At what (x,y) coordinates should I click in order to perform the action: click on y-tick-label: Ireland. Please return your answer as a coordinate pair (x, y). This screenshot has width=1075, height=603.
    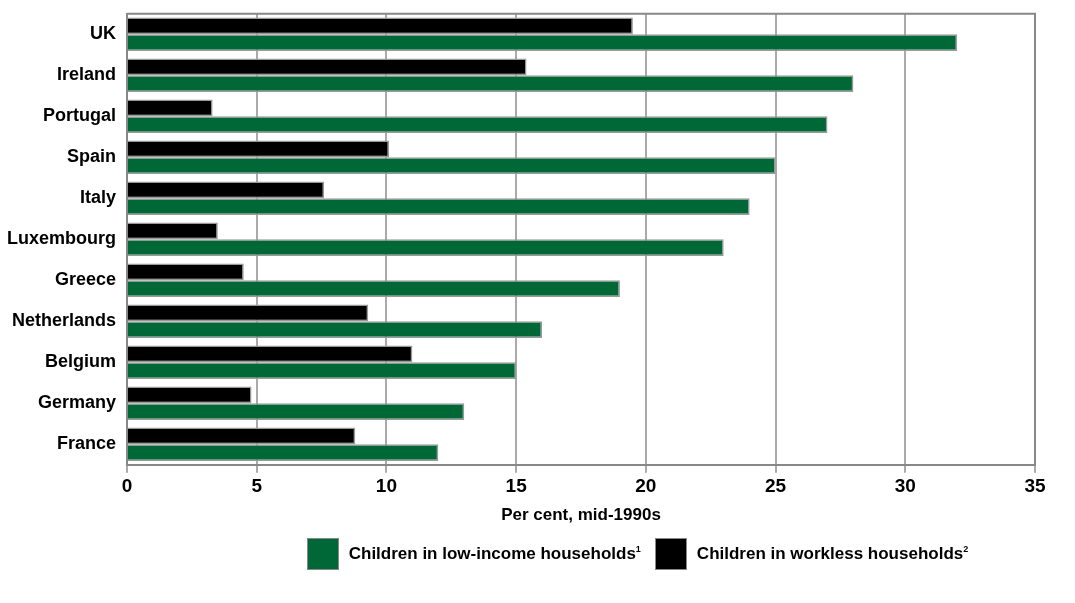
    Looking at the image, I should click on (86, 74).